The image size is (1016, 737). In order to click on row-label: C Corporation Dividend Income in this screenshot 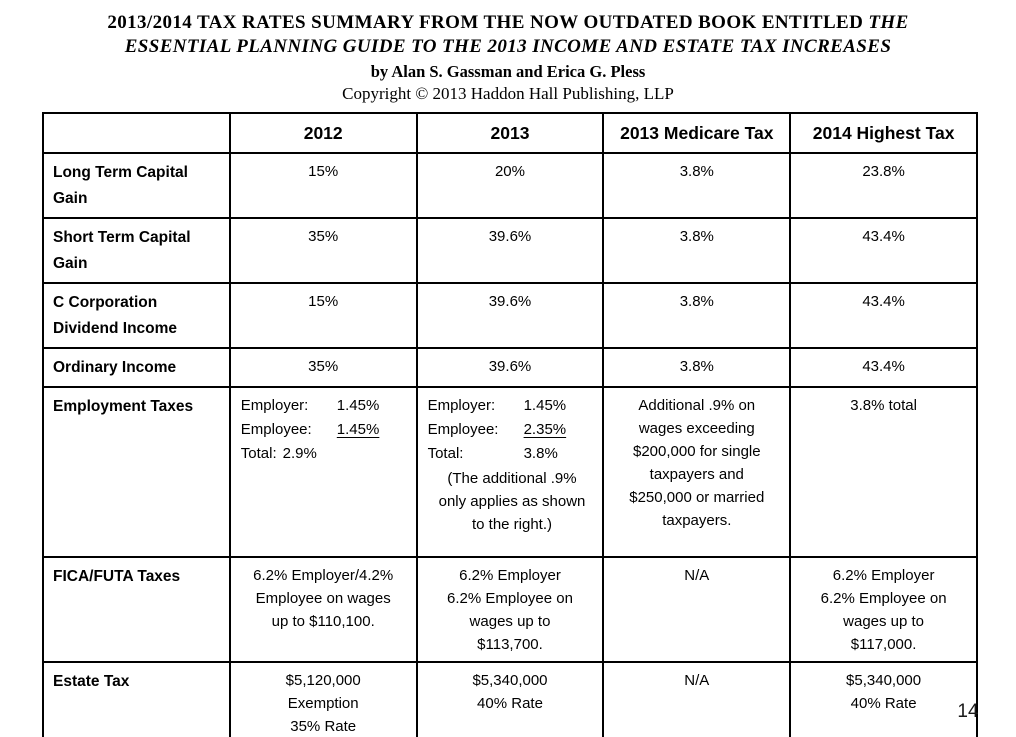, I will do `click(136, 315)`.